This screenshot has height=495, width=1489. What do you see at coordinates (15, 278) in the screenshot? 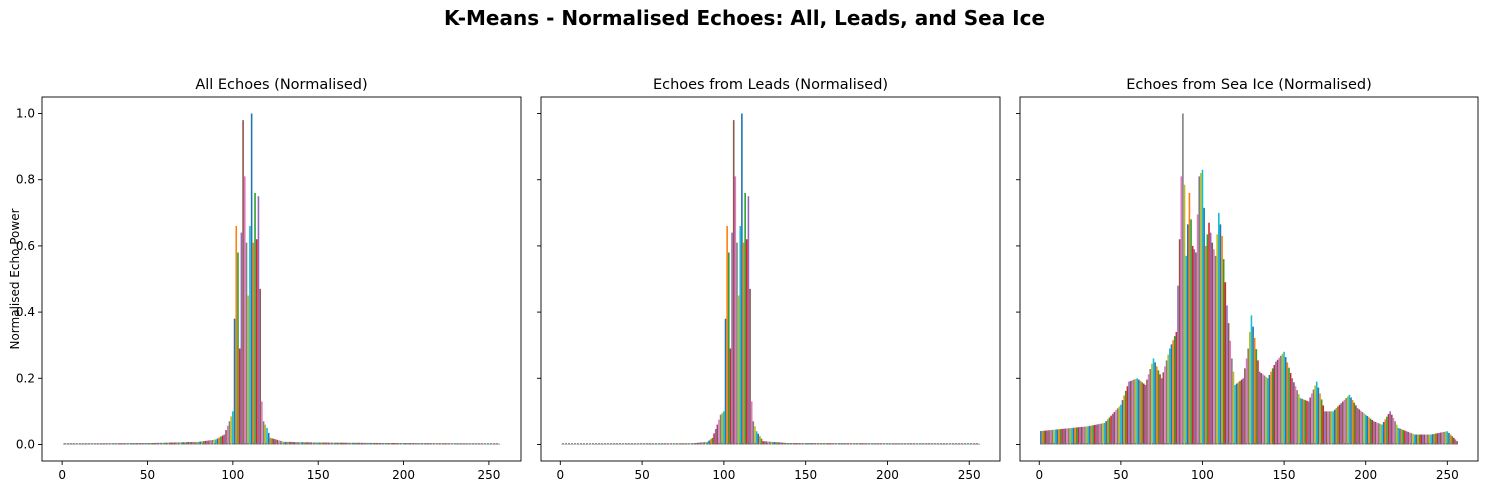
I see `y-axis-label: Normalised Echo Power` at bounding box center [15, 278].